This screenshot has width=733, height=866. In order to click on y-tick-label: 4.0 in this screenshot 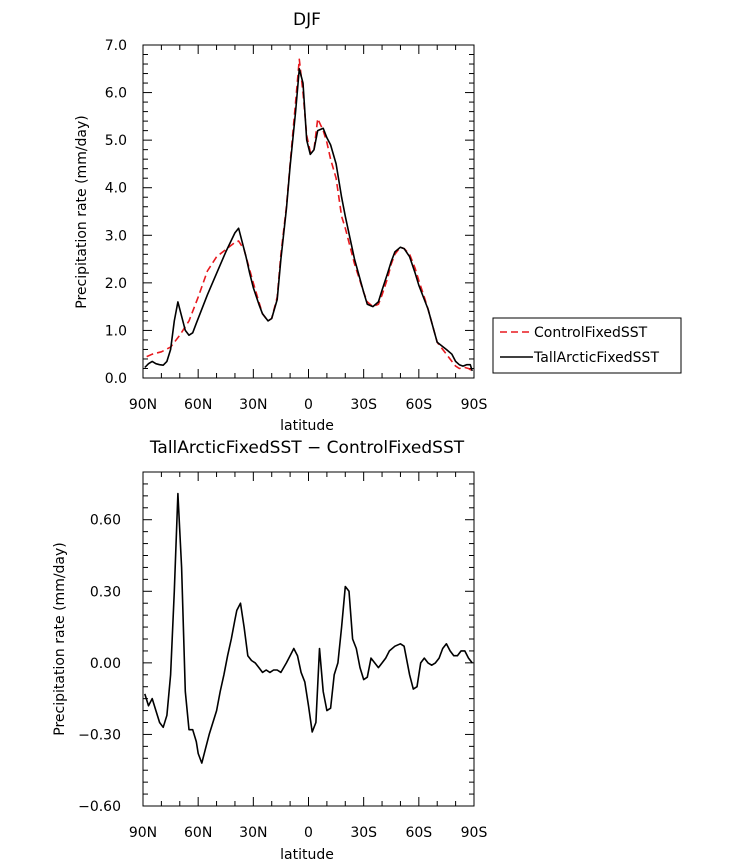, I will do `click(116, 189)`.